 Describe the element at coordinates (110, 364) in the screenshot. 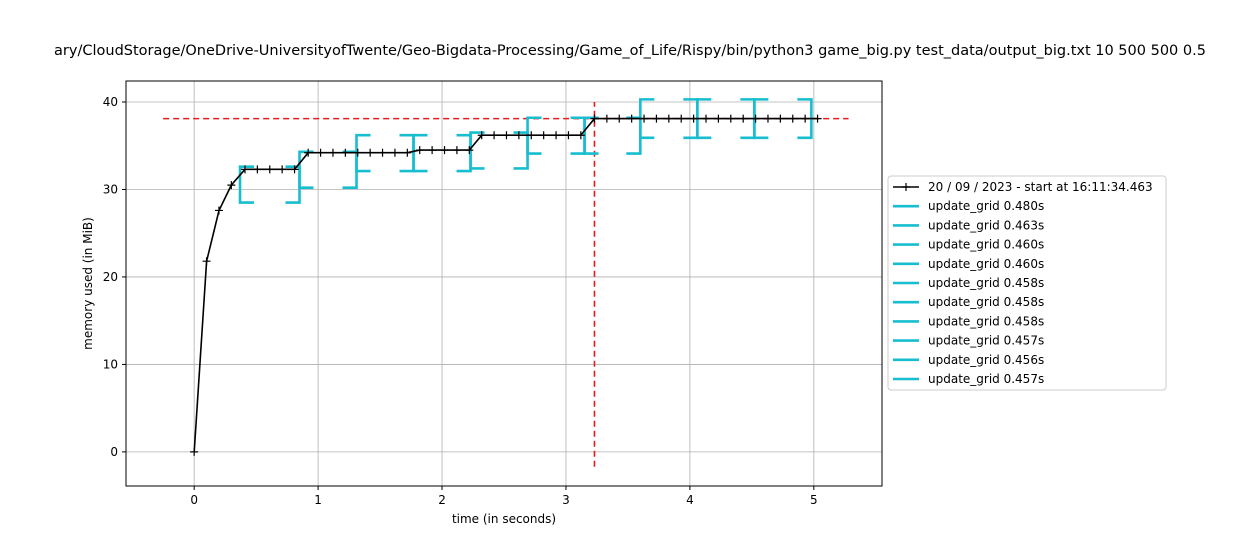

I see `y-tick-label: 10` at that location.